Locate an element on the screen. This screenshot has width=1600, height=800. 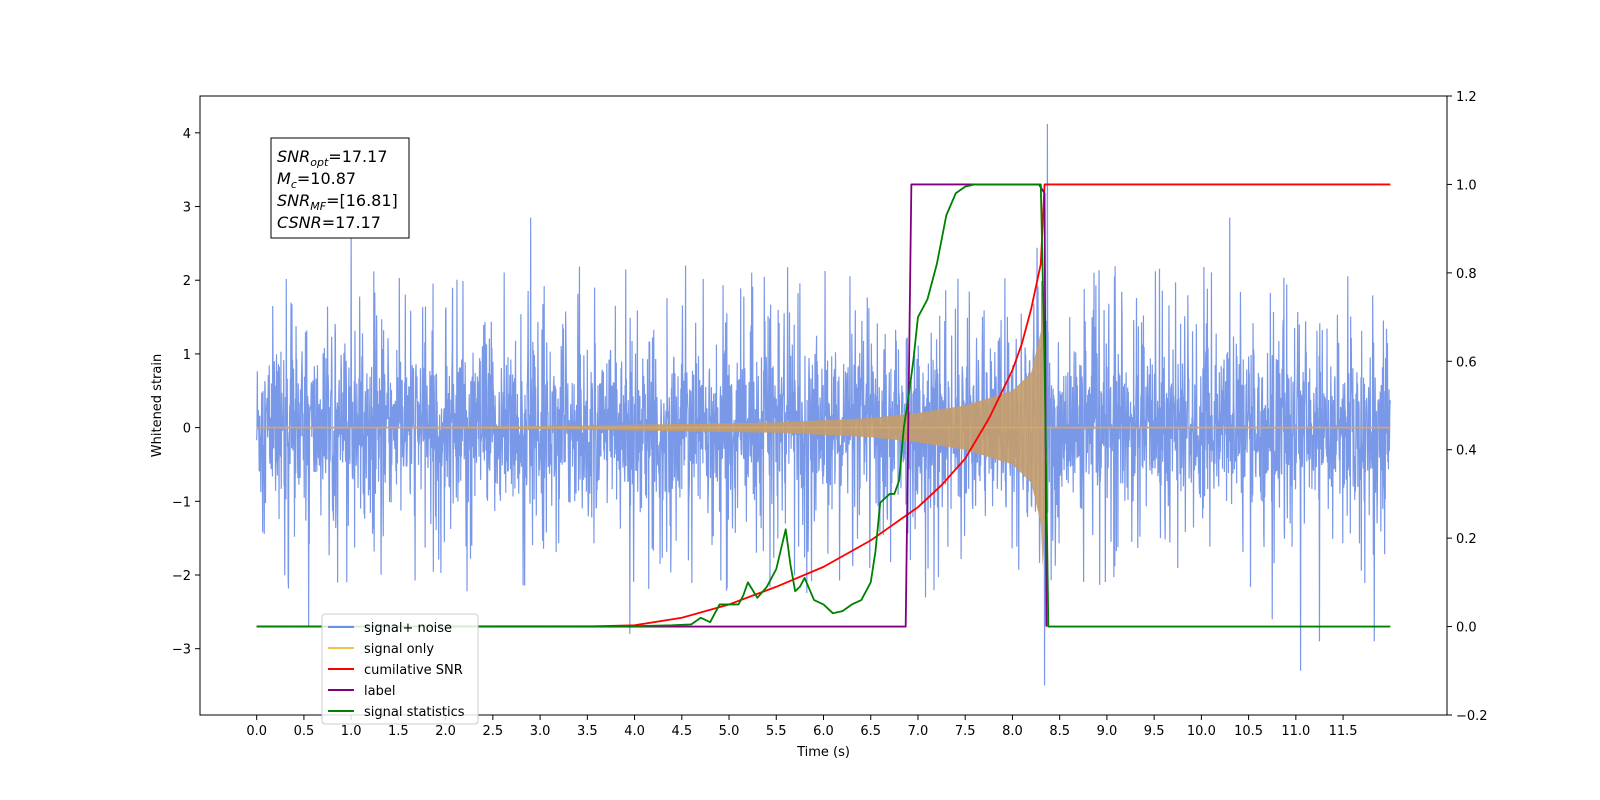
annotation-line: SNRMF=[16.81] is located at coordinates (337, 202).